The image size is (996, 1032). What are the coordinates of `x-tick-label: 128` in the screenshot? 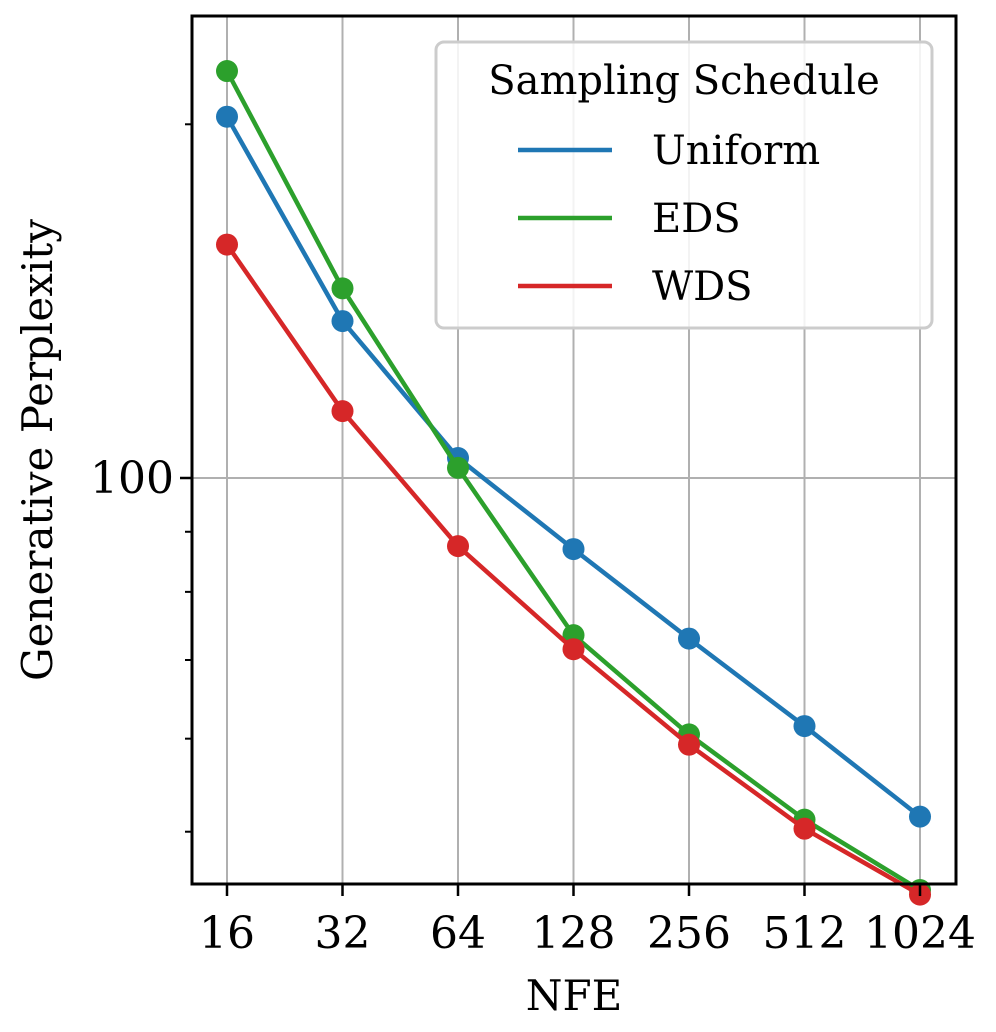 It's located at (574, 933).